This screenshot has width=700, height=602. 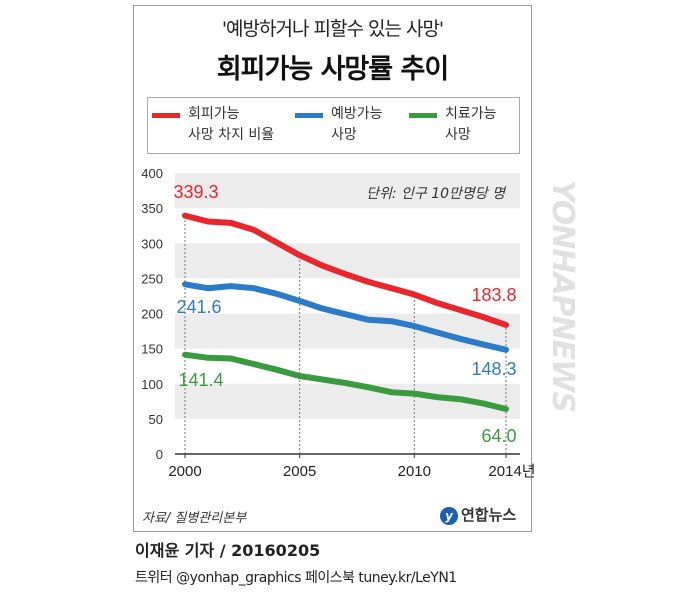 I want to click on legend-label: 치료가능, so click(x=471, y=114).